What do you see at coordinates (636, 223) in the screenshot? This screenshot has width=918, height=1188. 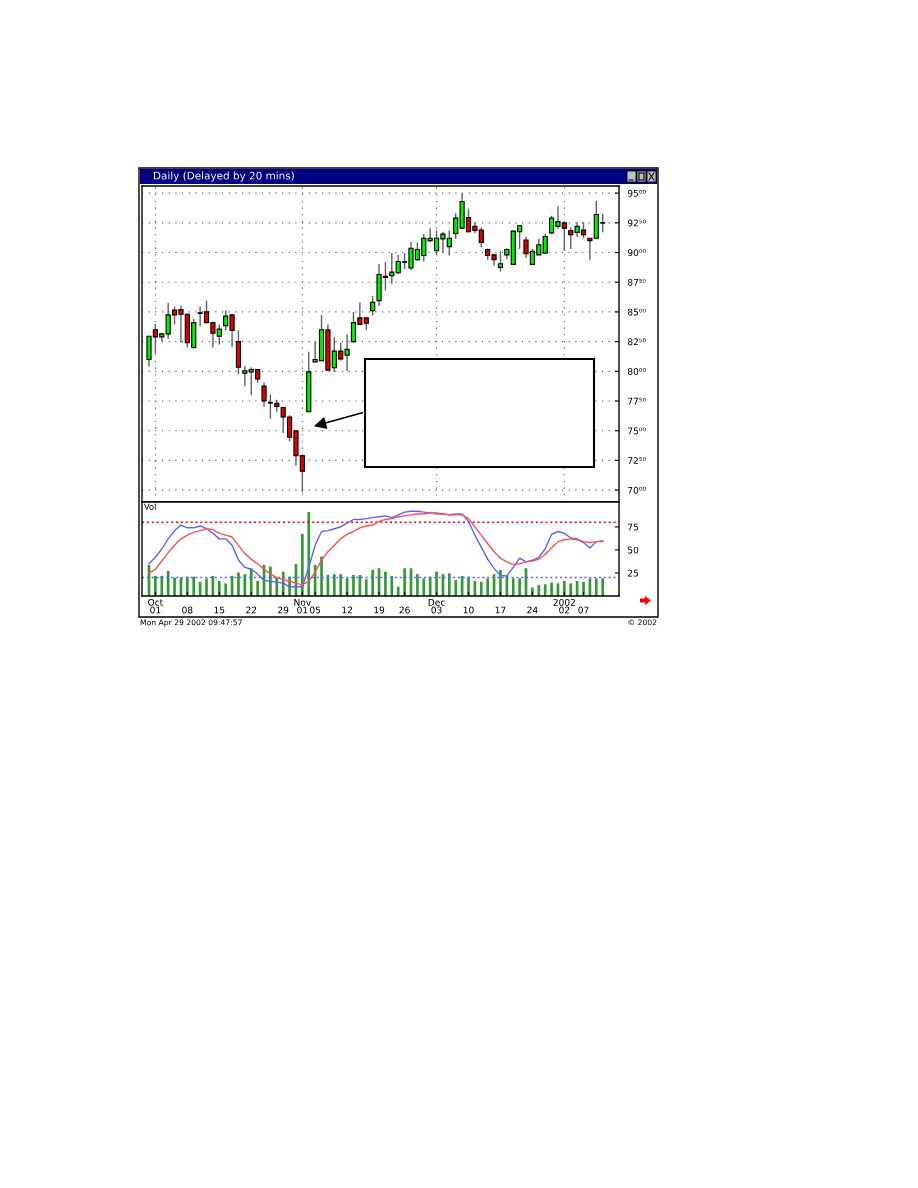 I see `y-tick-label: 92⁵⁰` at bounding box center [636, 223].